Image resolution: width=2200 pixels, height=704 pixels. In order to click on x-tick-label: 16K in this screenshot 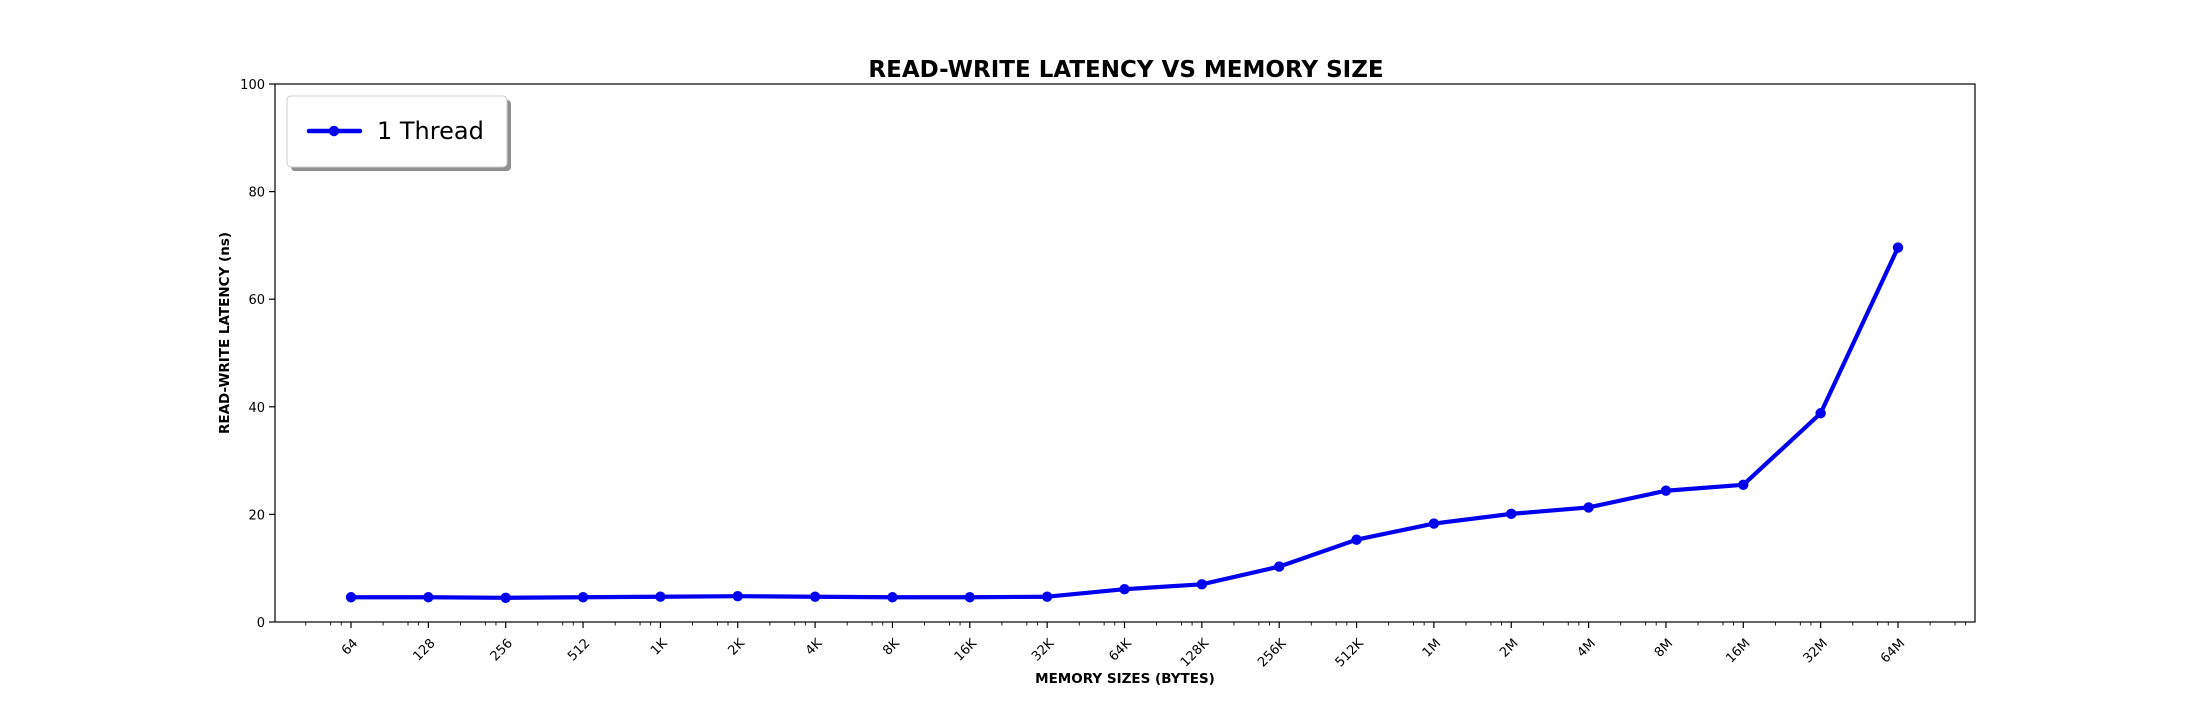, I will do `click(966, 650)`.